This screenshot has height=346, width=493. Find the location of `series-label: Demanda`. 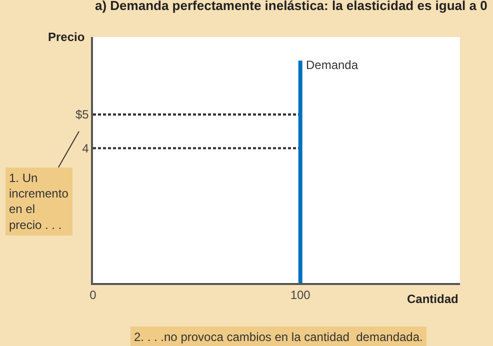

series-label: Demanda is located at coordinates (332, 65).